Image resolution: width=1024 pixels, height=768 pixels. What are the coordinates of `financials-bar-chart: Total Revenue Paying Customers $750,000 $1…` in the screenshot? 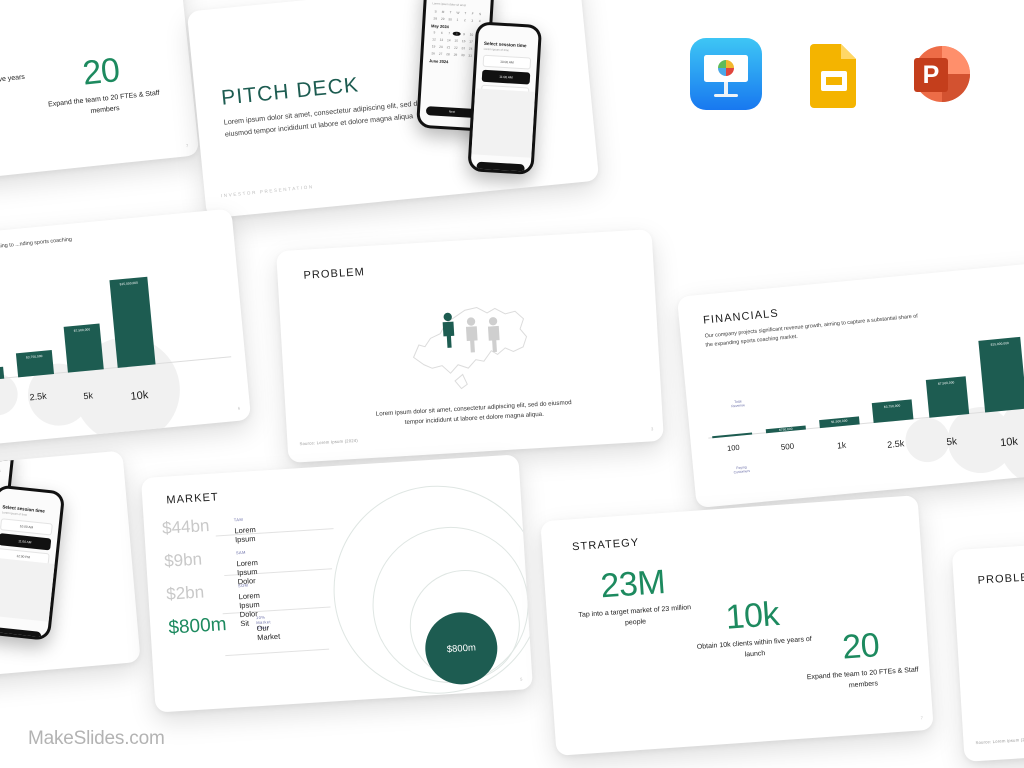 It's located at (862, 411).